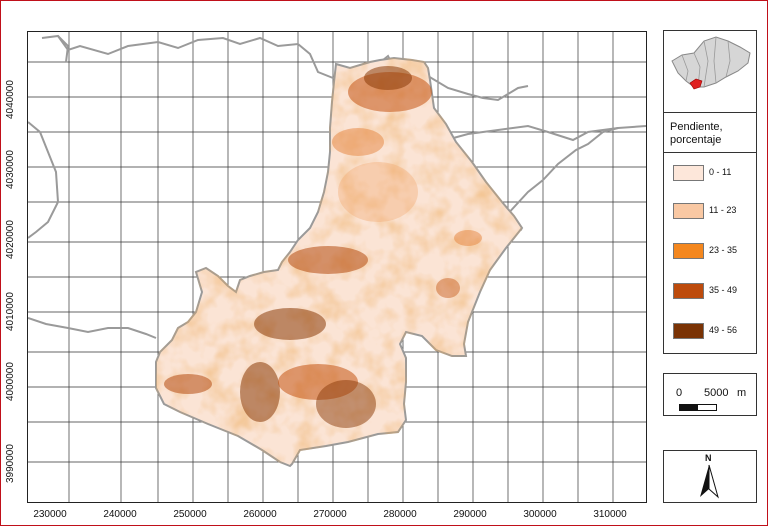 This screenshot has height=526, width=768. What do you see at coordinates (10, 99) in the screenshot?
I see `y-tick-label: 4040000` at bounding box center [10, 99].